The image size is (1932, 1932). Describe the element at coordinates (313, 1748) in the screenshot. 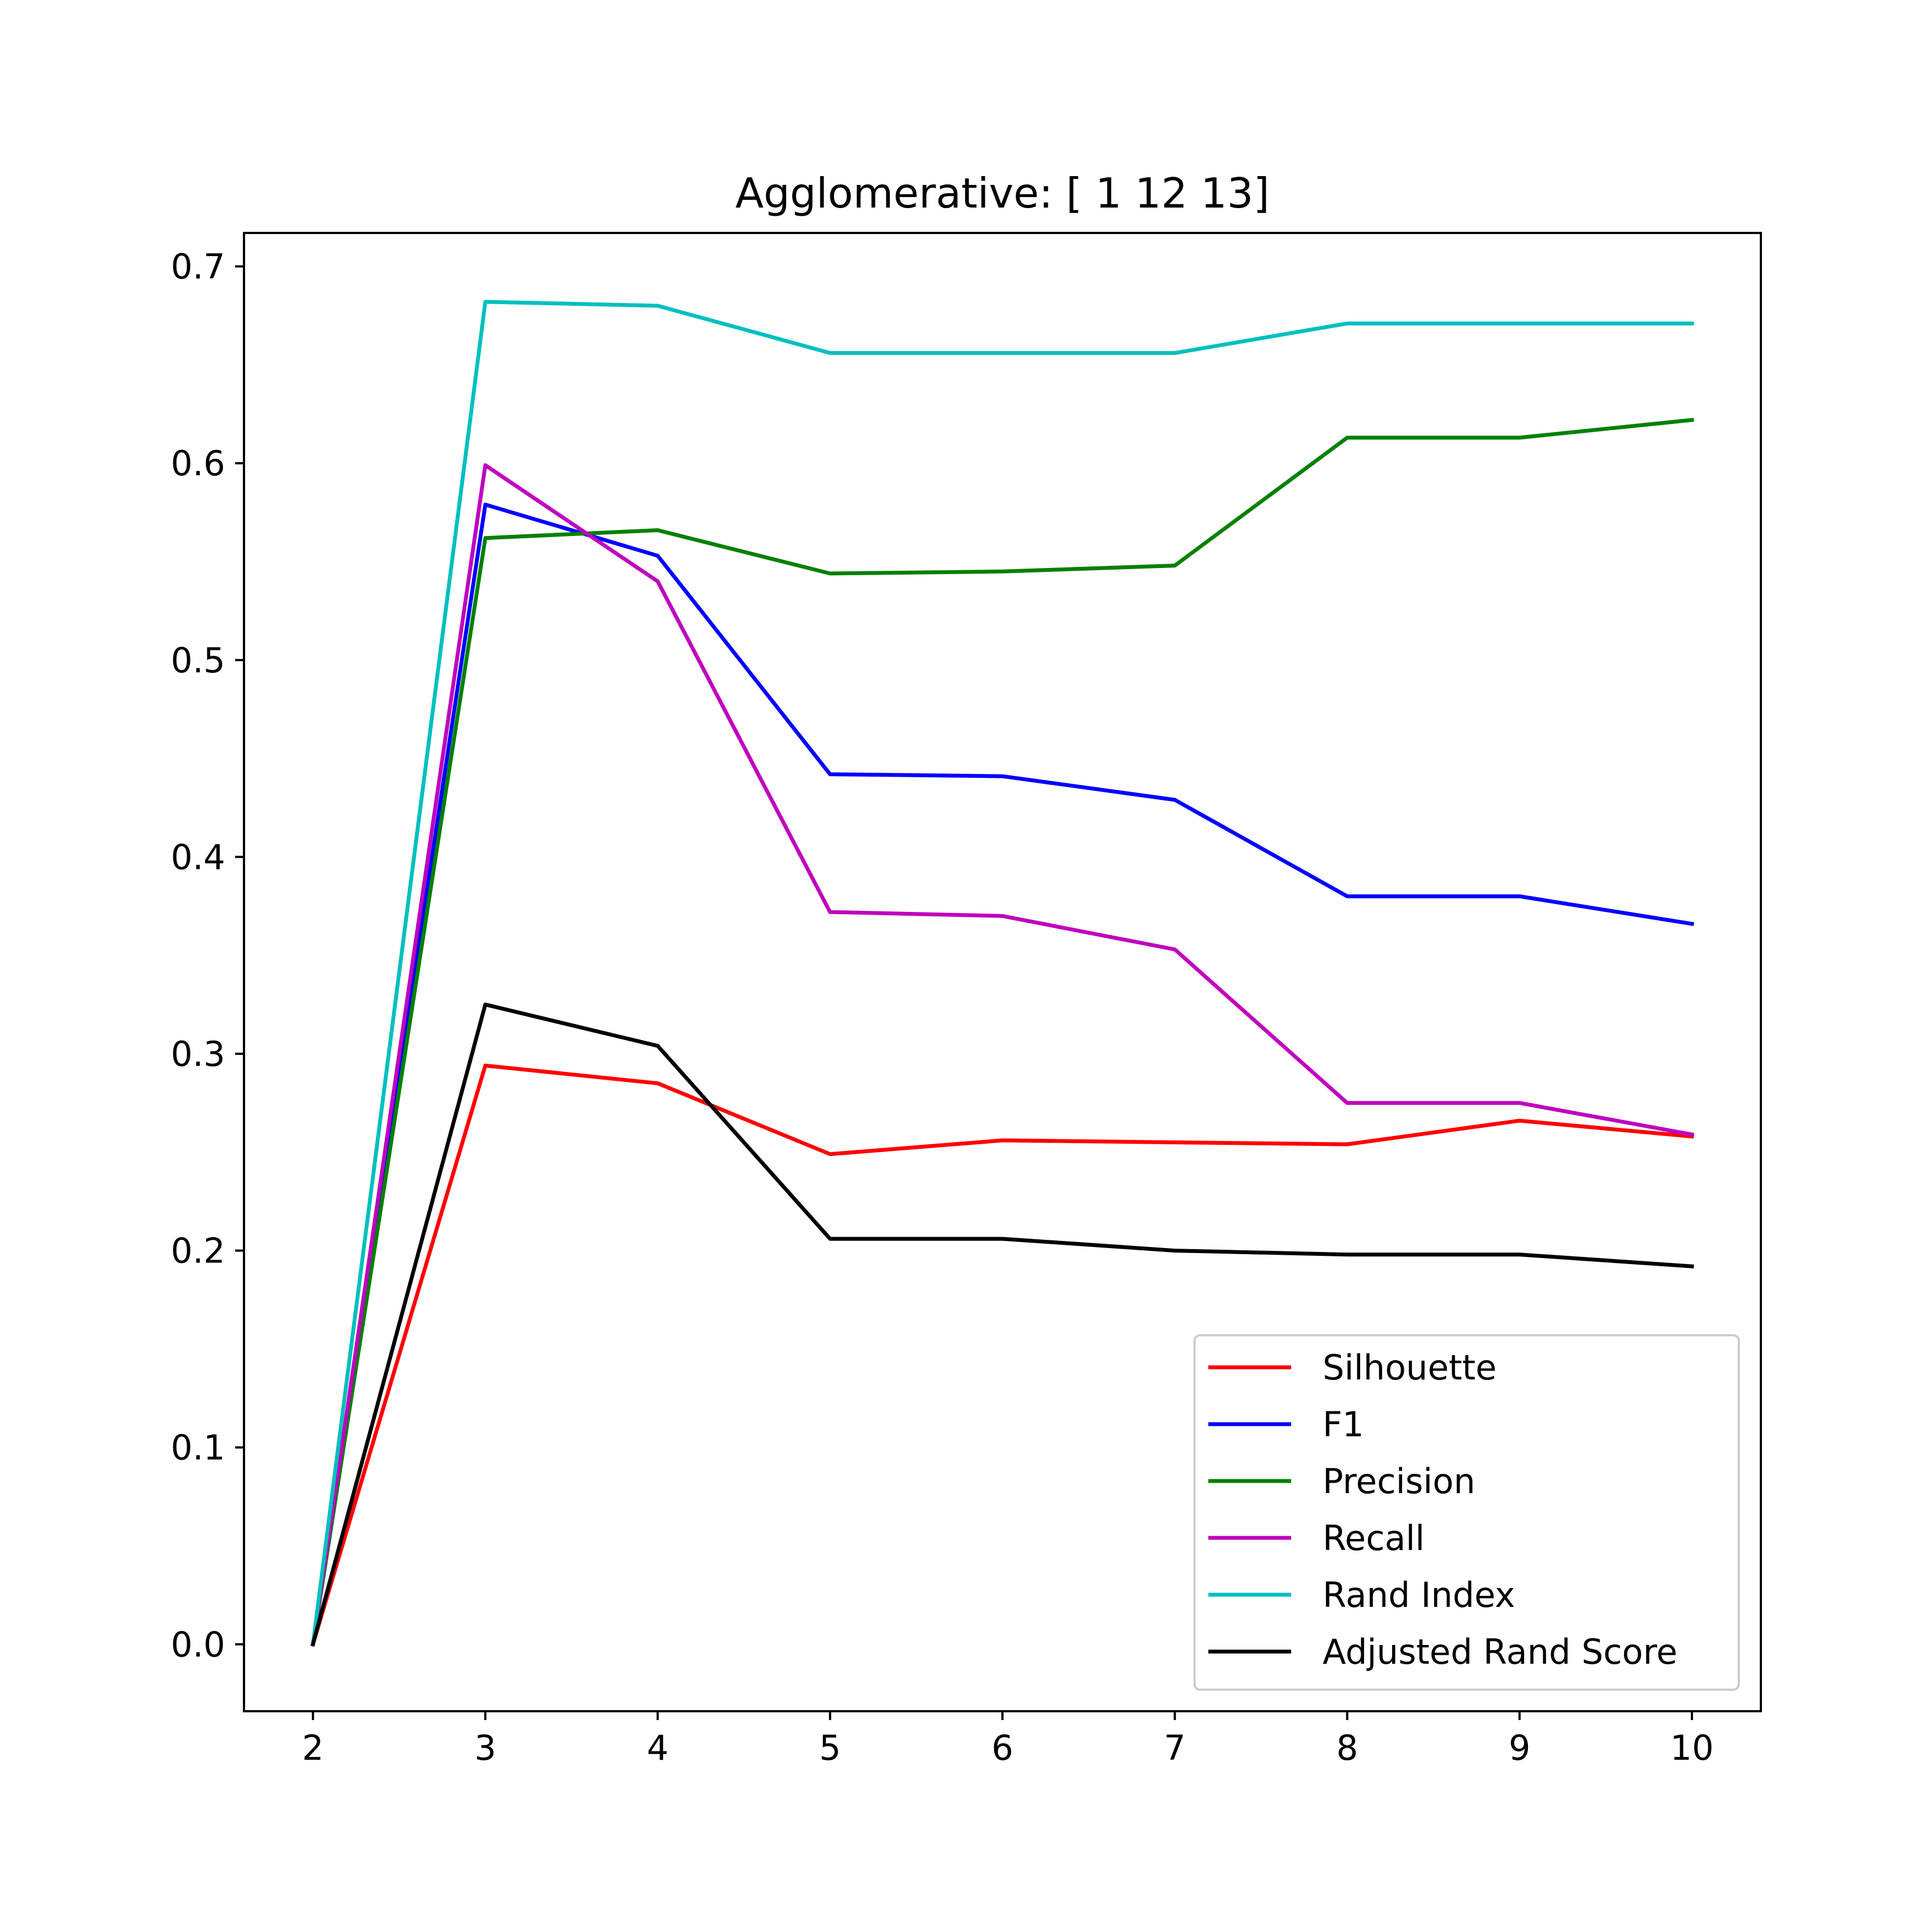

I see `x-tick-label: 2` at that location.